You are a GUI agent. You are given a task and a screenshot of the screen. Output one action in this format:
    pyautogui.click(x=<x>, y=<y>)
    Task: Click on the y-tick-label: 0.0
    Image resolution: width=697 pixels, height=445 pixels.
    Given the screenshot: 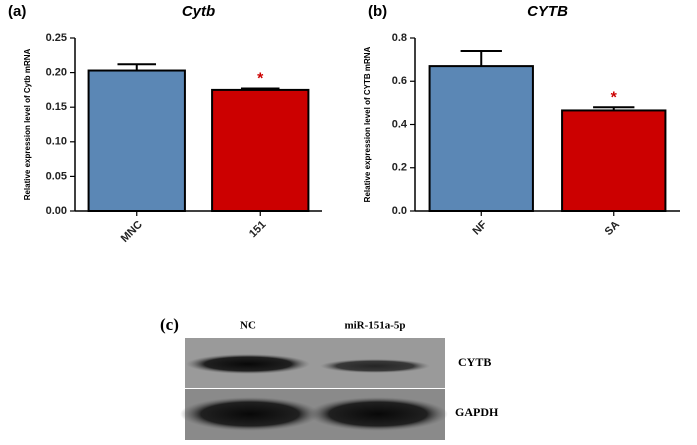 What is the action you would take?
    pyautogui.click(x=399, y=211)
    